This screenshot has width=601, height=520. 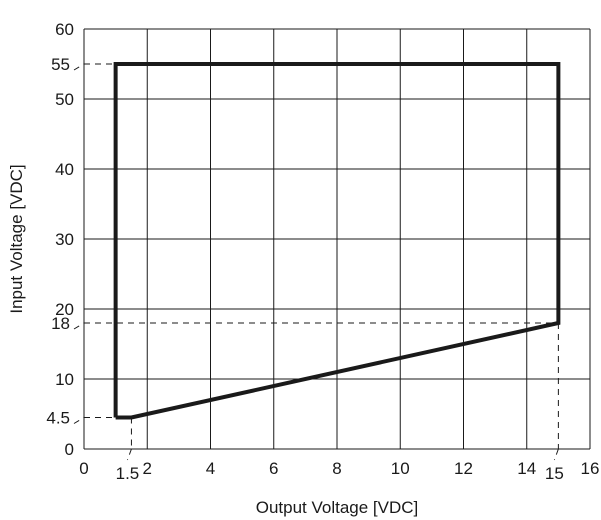 What do you see at coordinates (128, 473) in the screenshot?
I see `x-annotation-label: 1.5` at bounding box center [128, 473].